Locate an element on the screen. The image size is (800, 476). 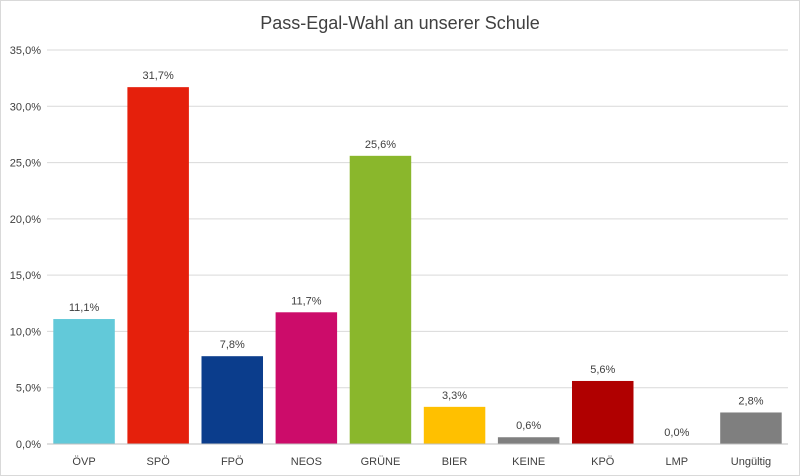
x-category-label: SPÖ is located at coordinates (159, 462).